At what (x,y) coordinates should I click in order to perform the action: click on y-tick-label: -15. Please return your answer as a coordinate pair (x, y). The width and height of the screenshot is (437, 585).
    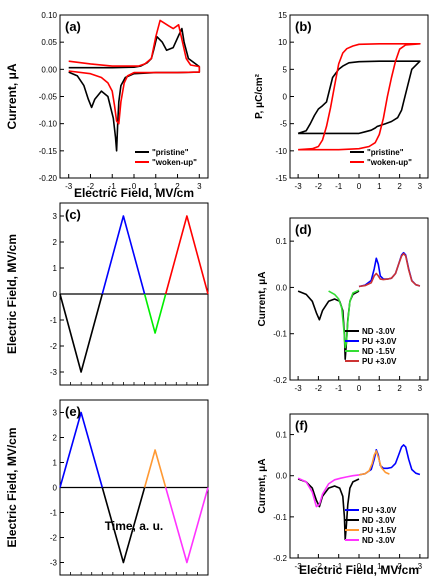
    Looking at the image, I should click on (281, 178).